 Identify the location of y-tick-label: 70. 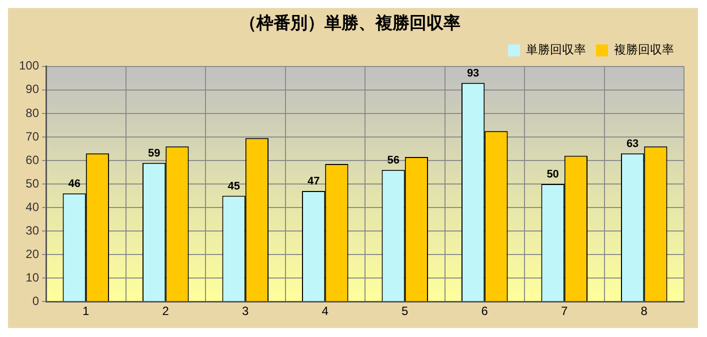
(33, 136).